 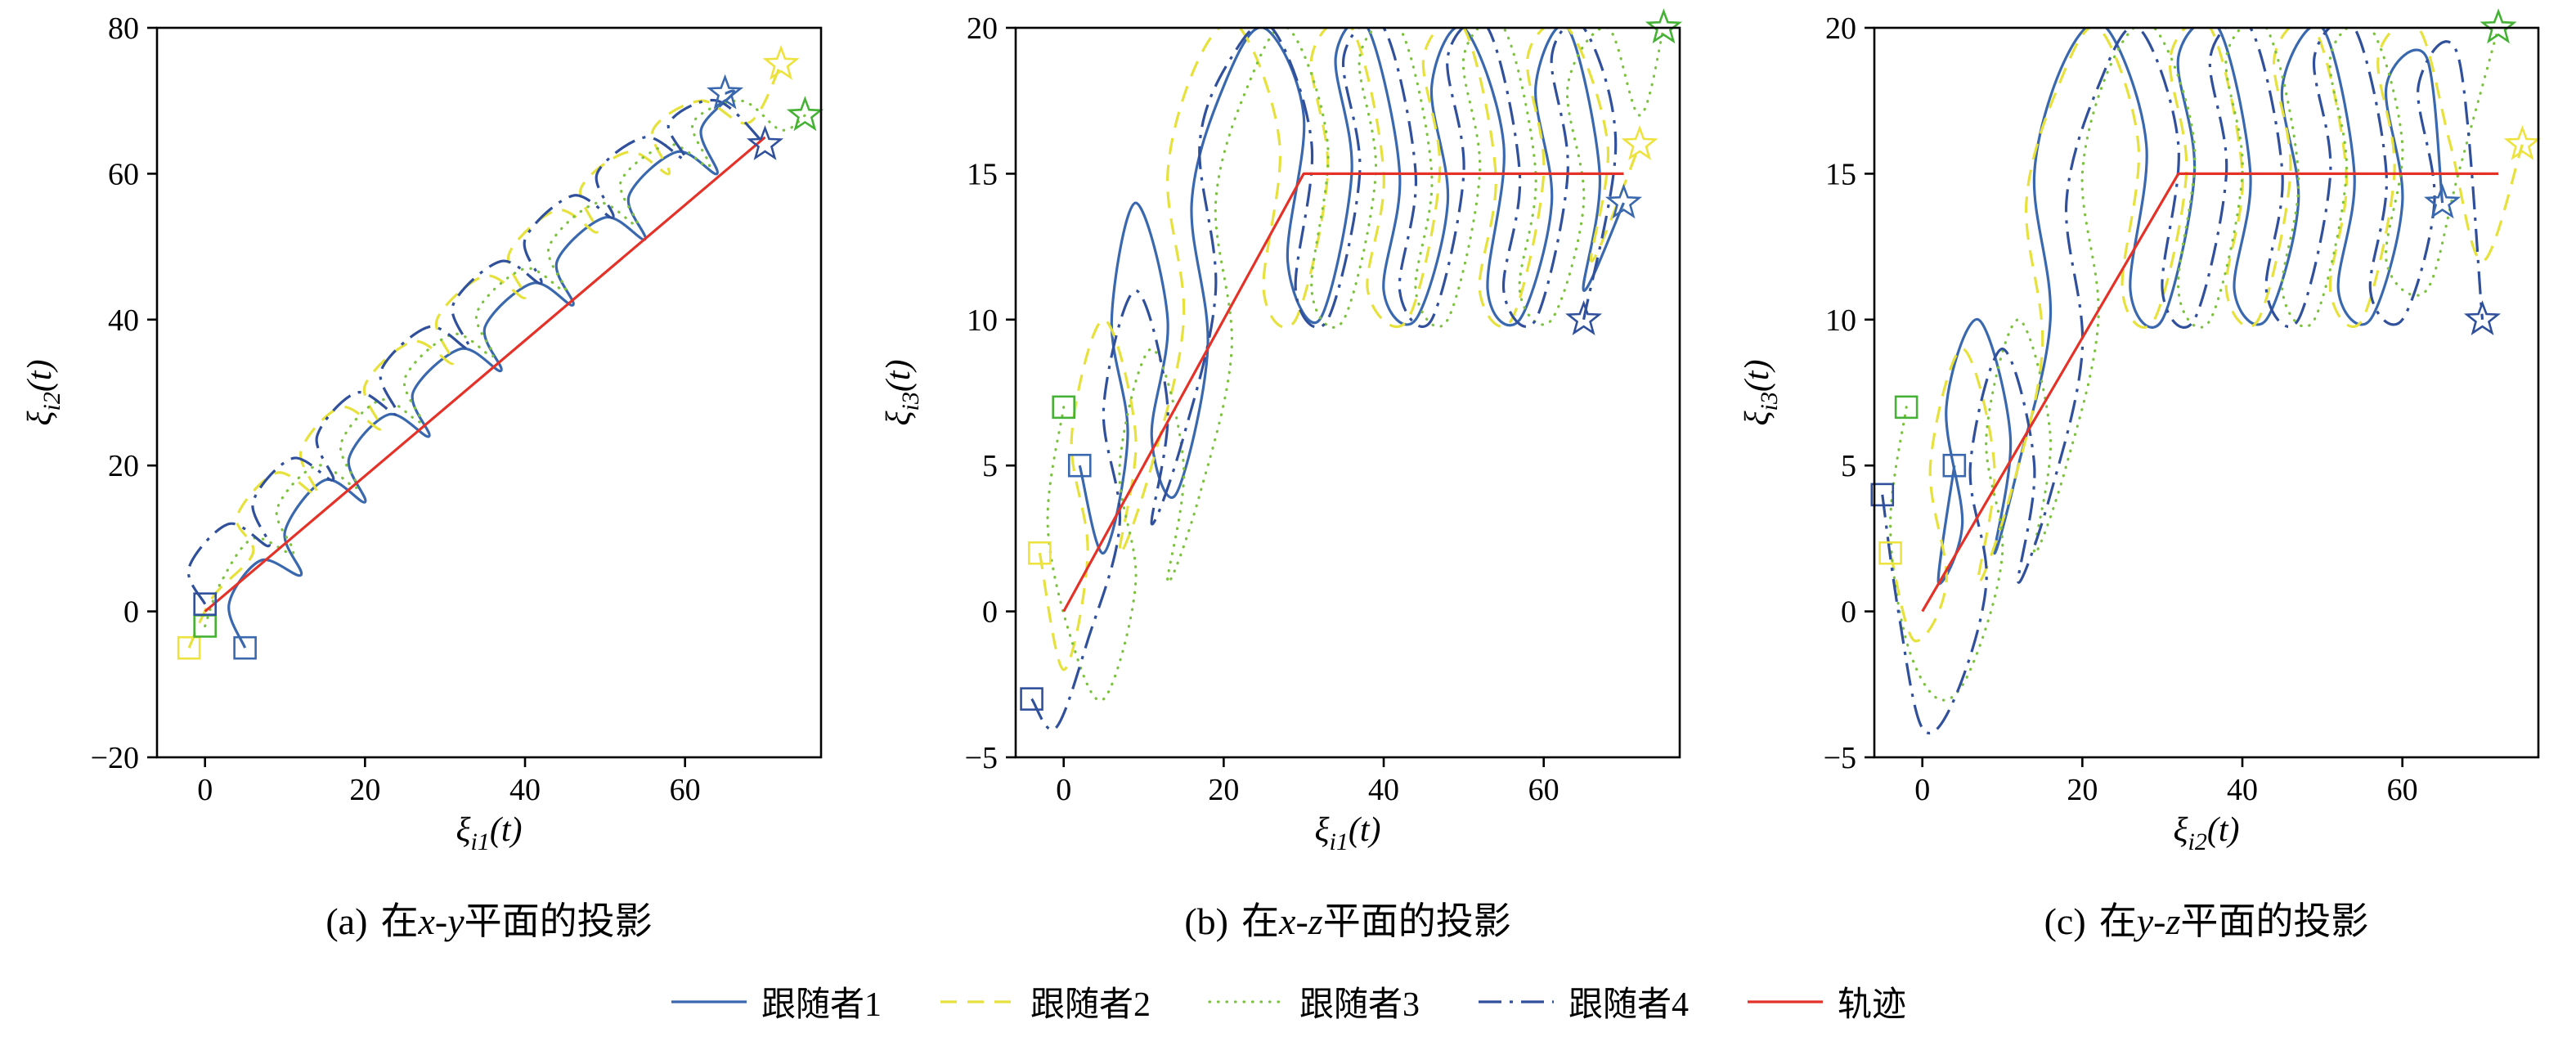 I want to click on caption-plane: y-z, so click(x=2158, y=921).